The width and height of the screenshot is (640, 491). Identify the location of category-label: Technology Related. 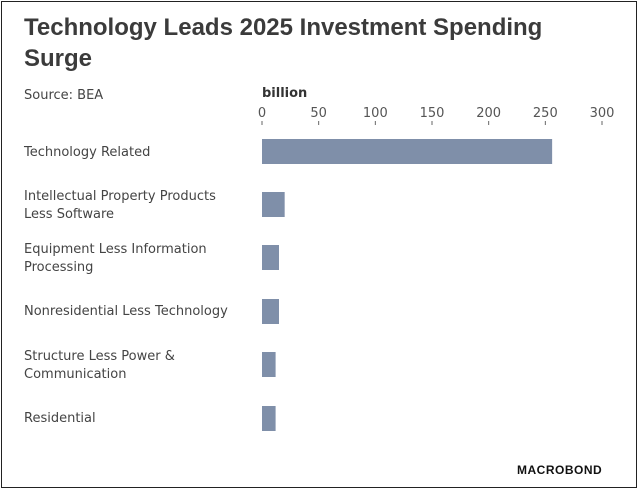
(87, 152).